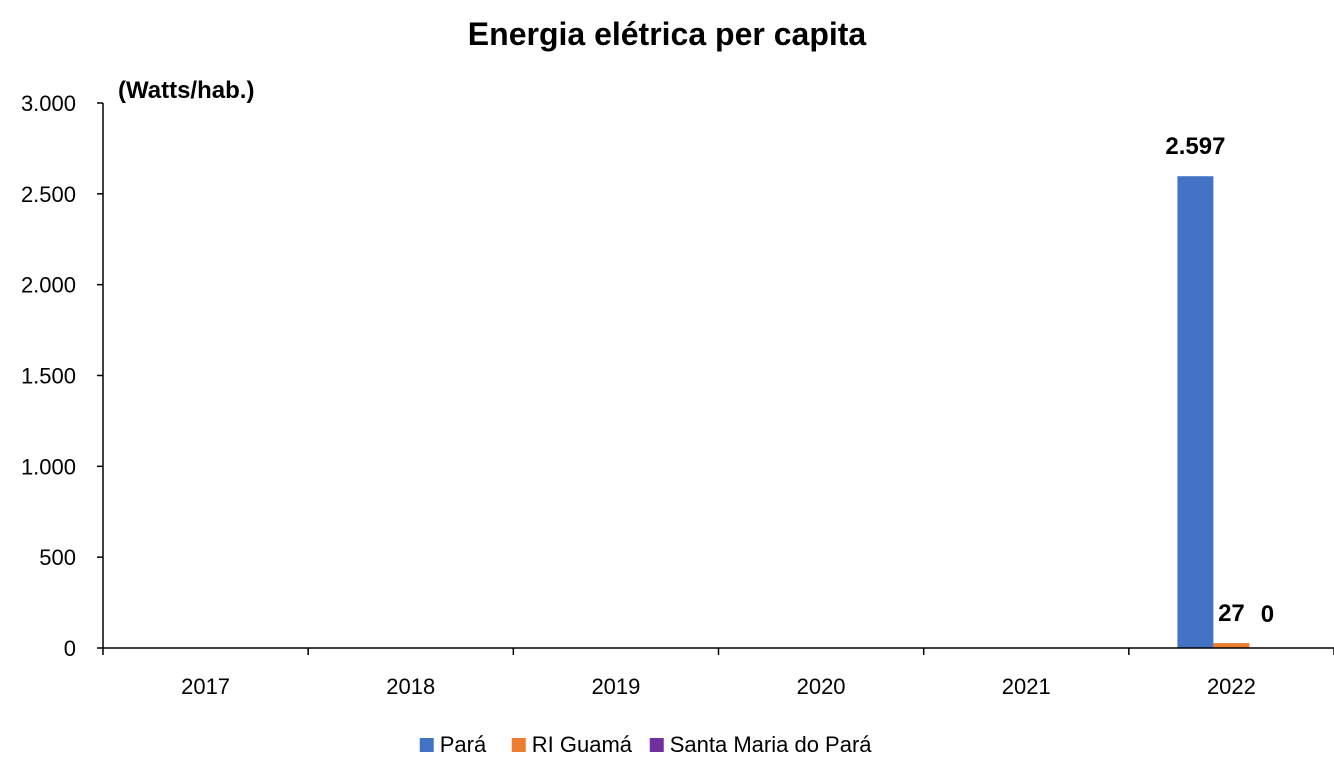 The image size is (1334, 770). I want to click on y-tick-label: 2.000, so click(48, 285).